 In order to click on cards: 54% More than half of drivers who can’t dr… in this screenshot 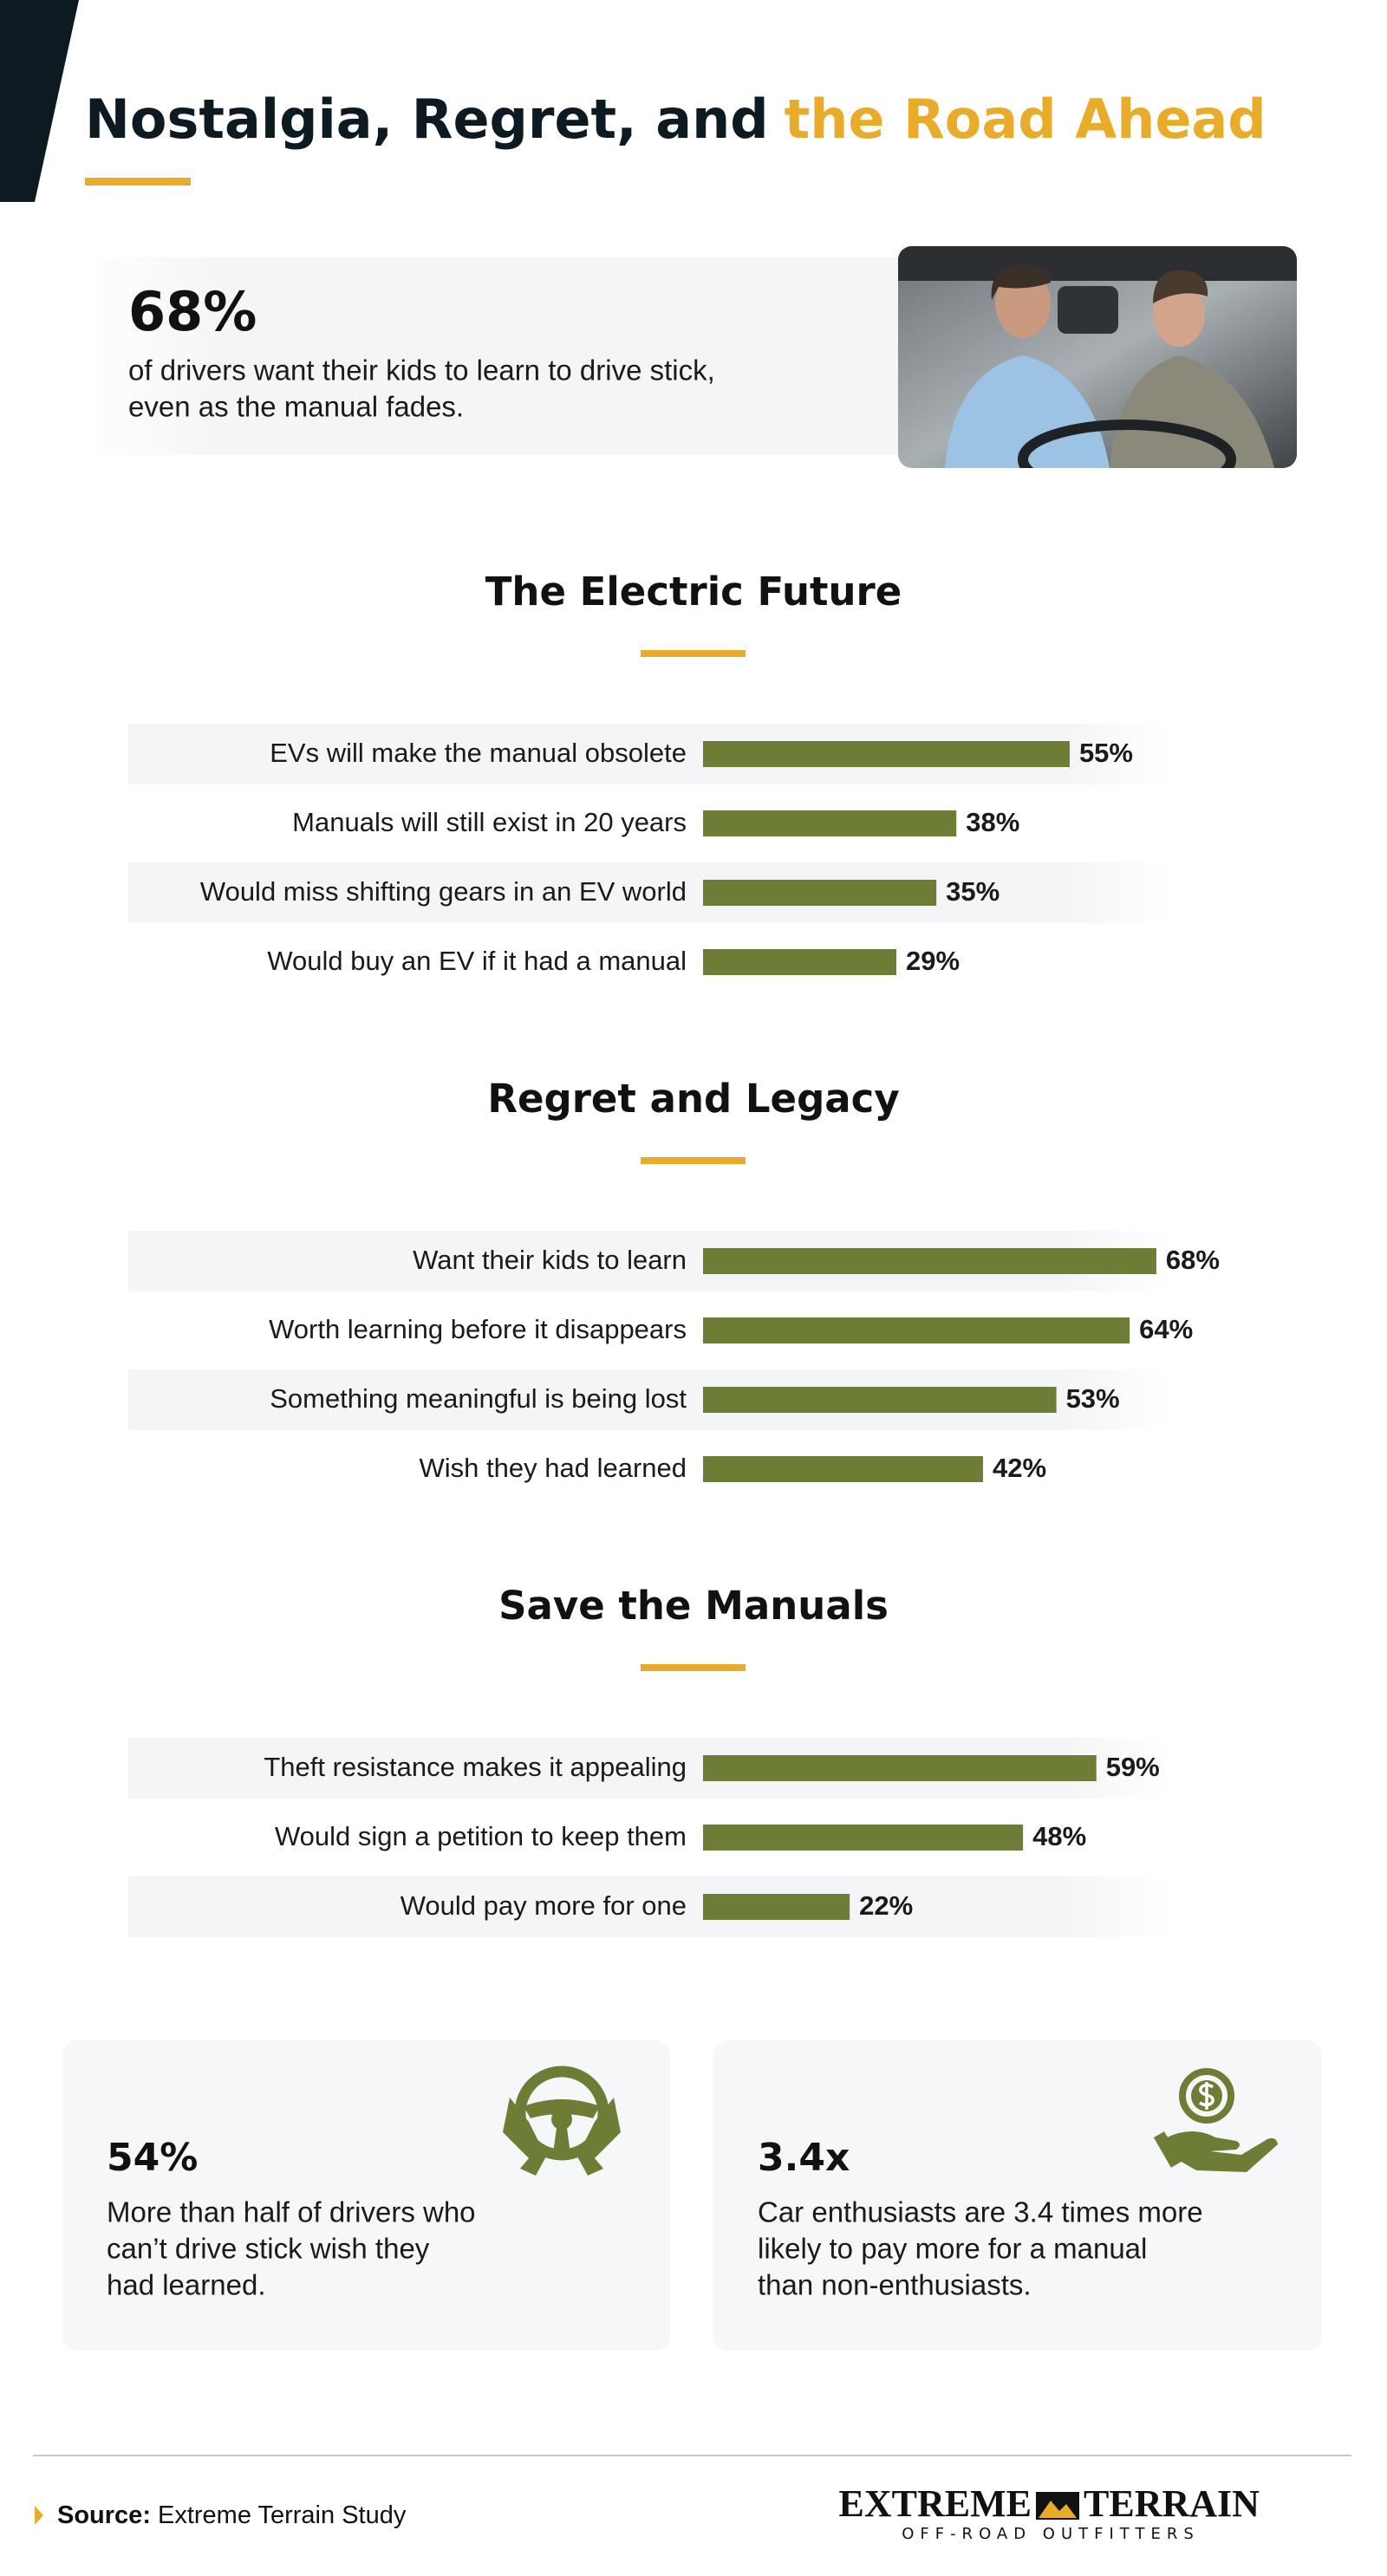, I will do `click(655, 2218)`.